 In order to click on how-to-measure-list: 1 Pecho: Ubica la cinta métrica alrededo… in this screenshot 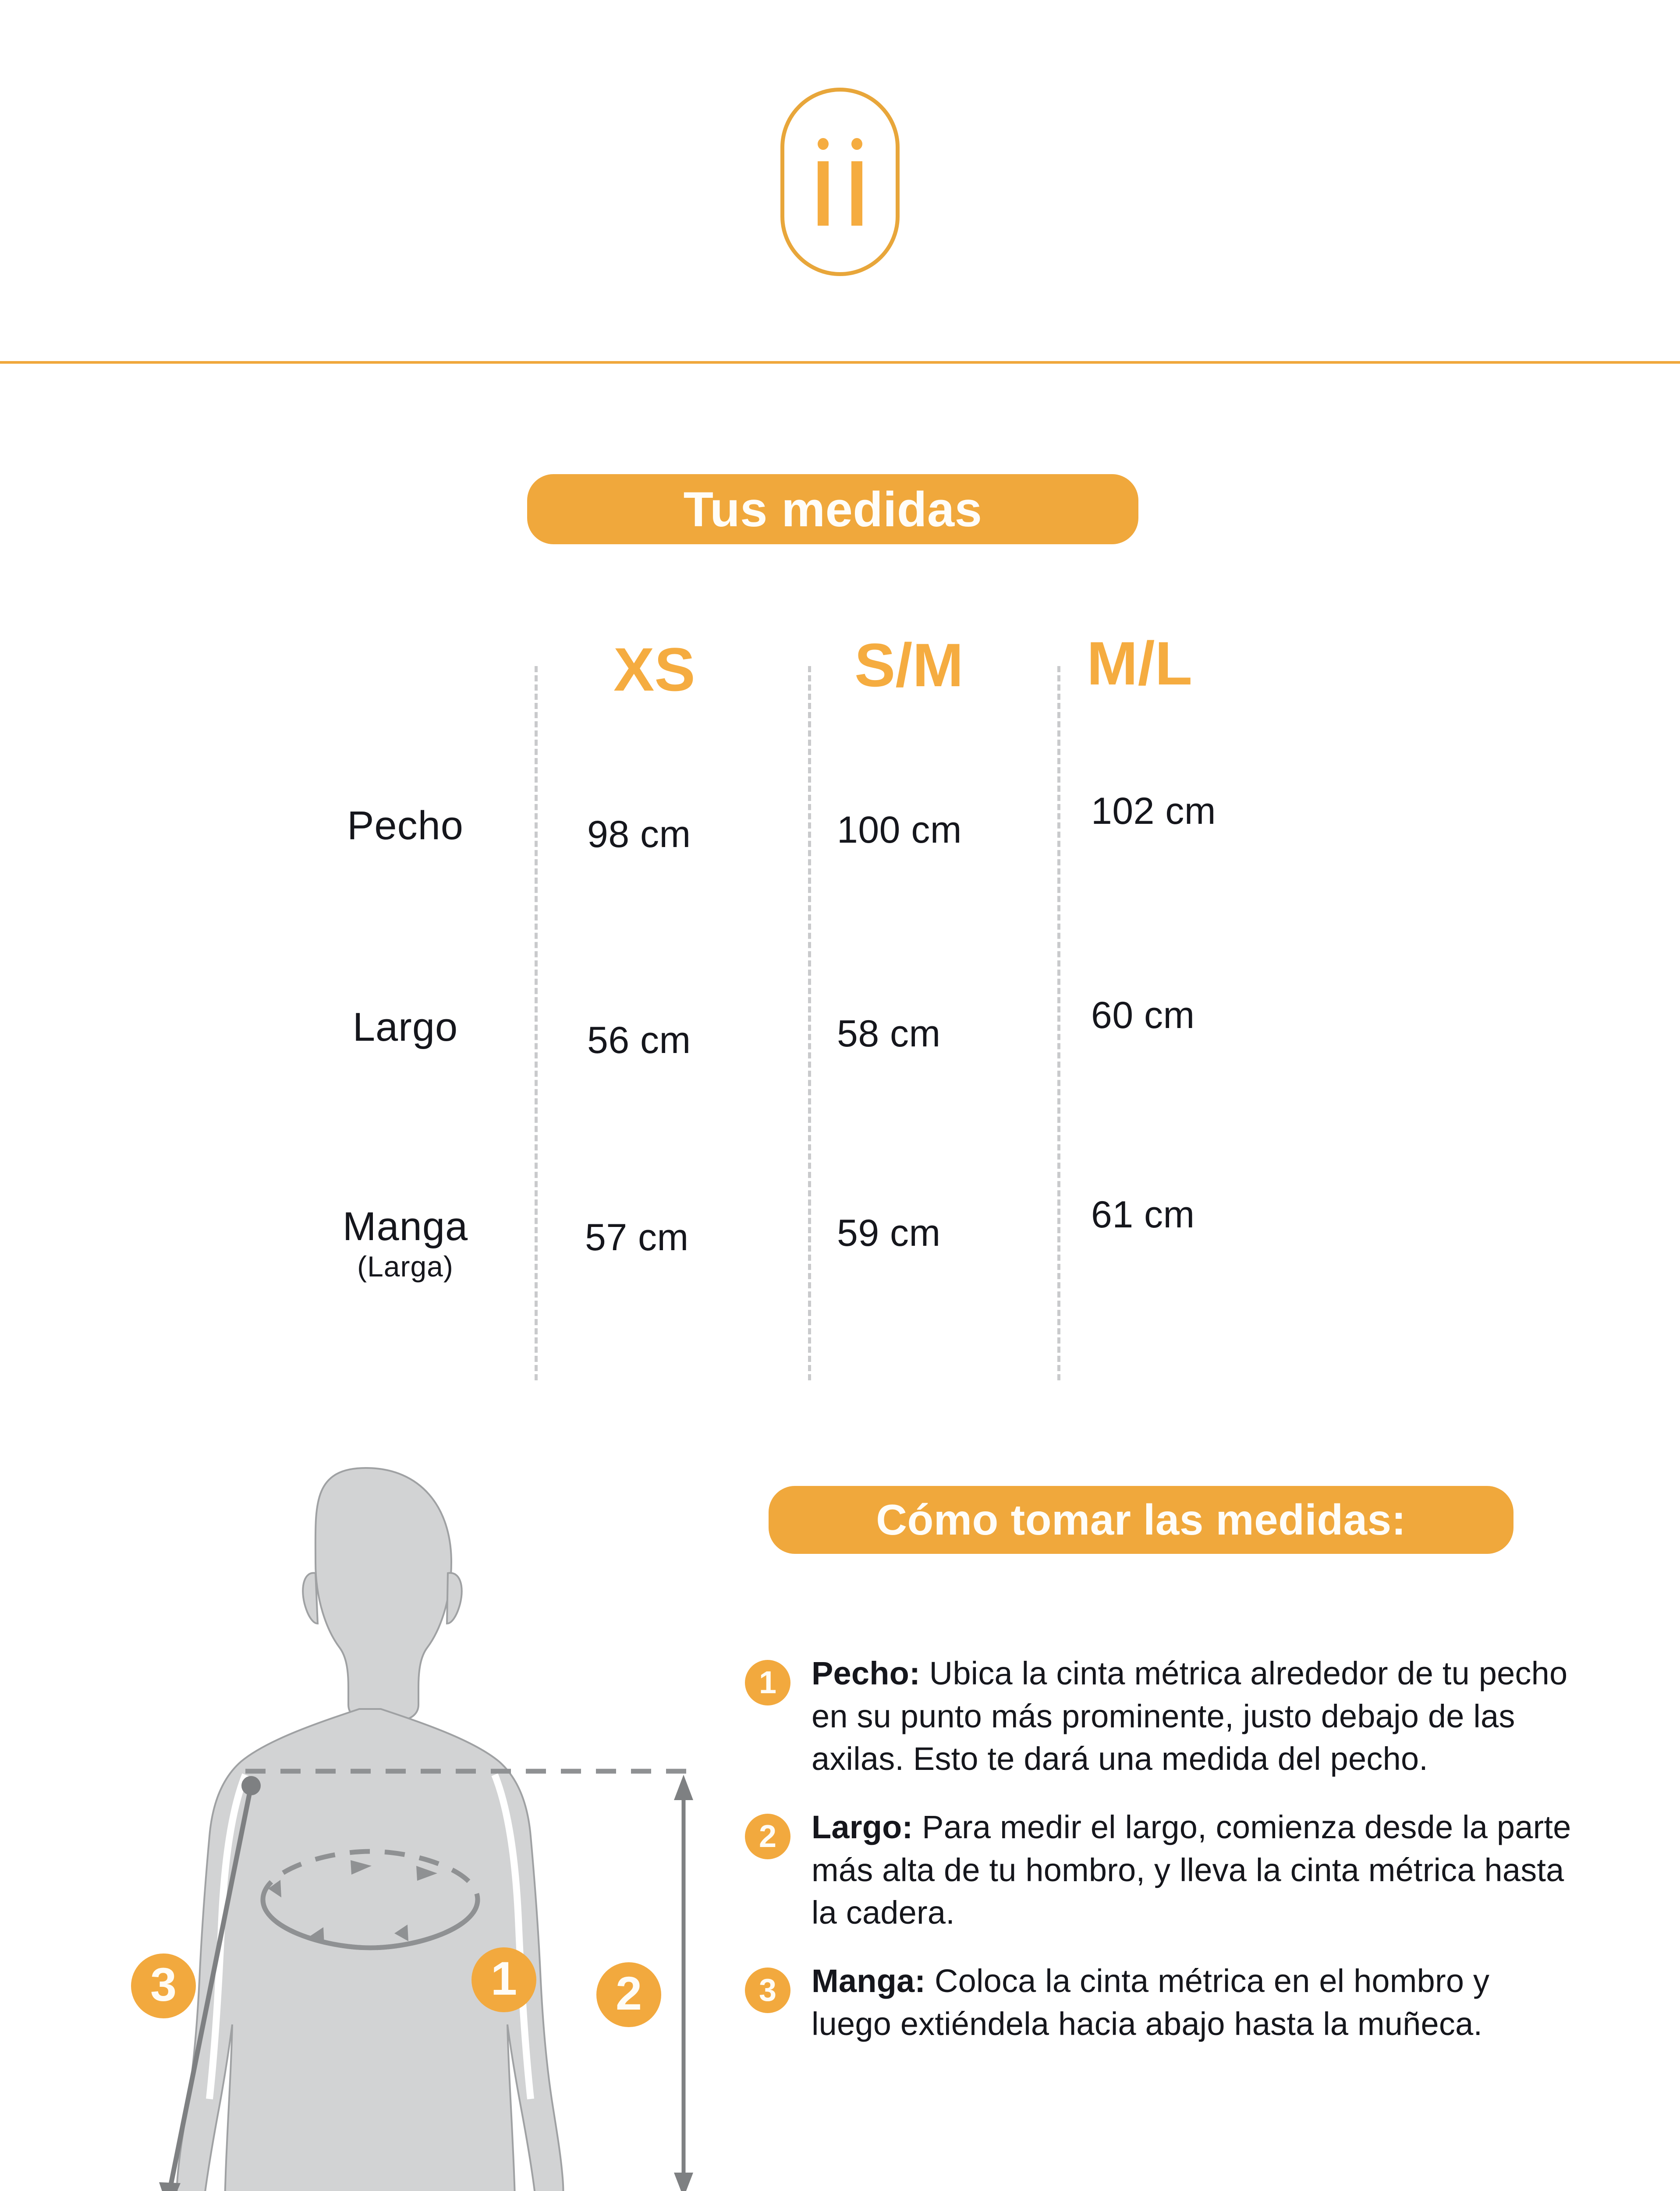, I will do `click(1161, 1861)`.